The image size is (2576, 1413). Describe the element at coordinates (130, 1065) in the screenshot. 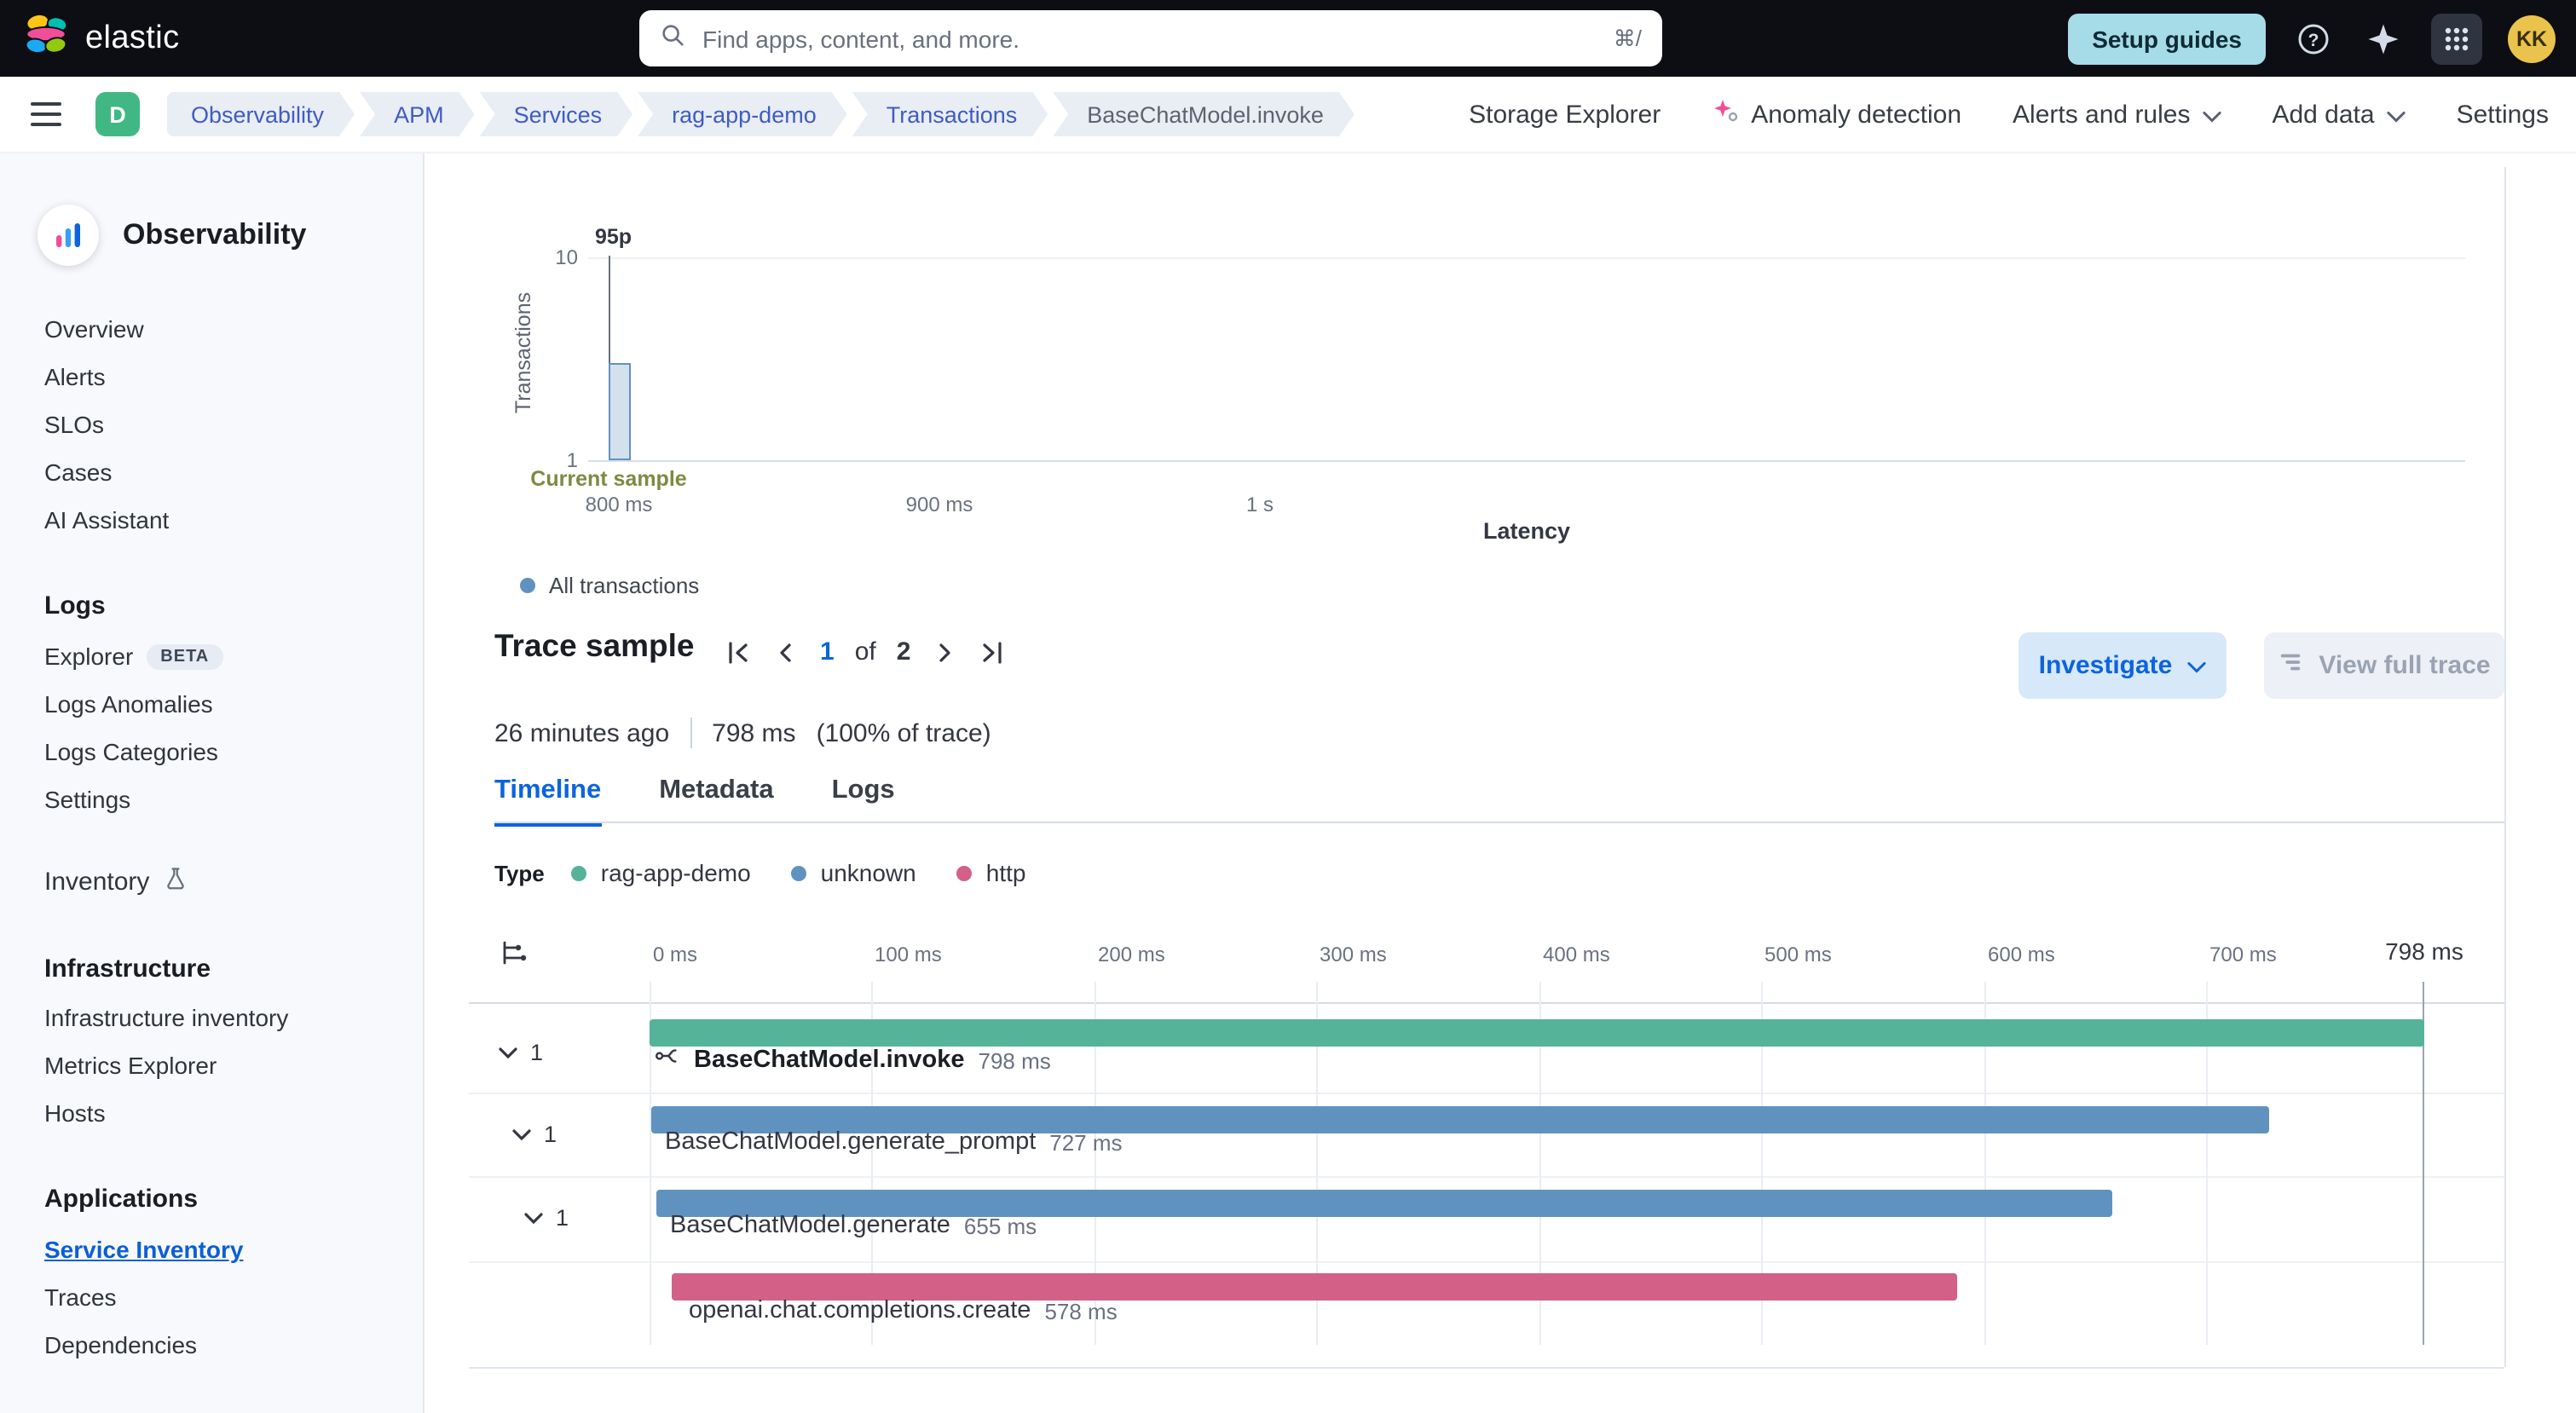

I see `sidebar-item-metrics-explorer: Metrics Explorer` at that location.